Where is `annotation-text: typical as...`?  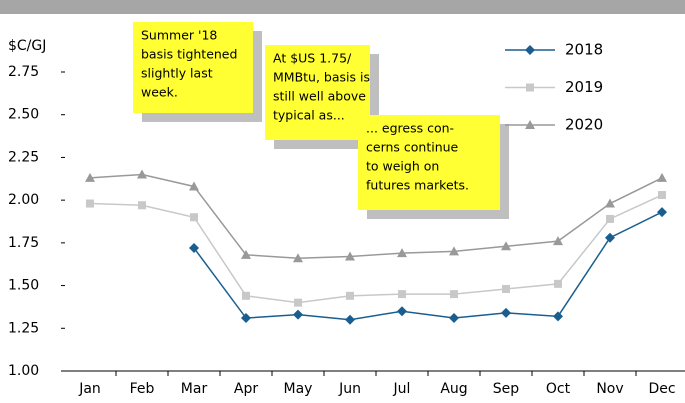 annotation-text: typical as... is located at coordinates (309, 115).